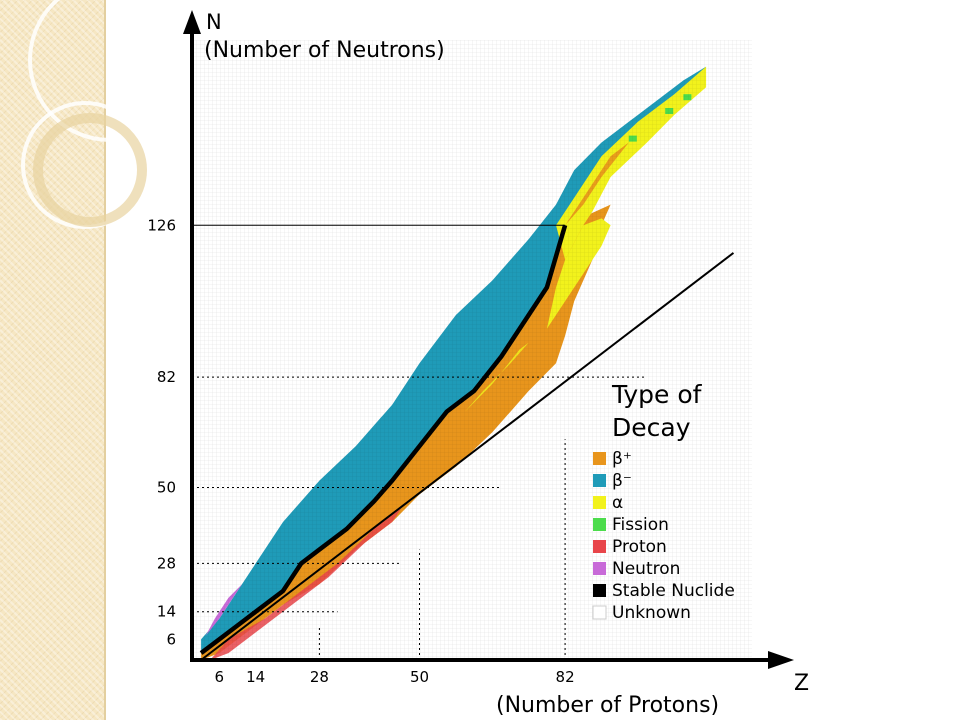 The width and height of the screenshot is (960, 720). What do you see at coordinates (646, 569) in the screenshot?
I see `legend-label-5: Neutron` at bounding box center [646, 569].